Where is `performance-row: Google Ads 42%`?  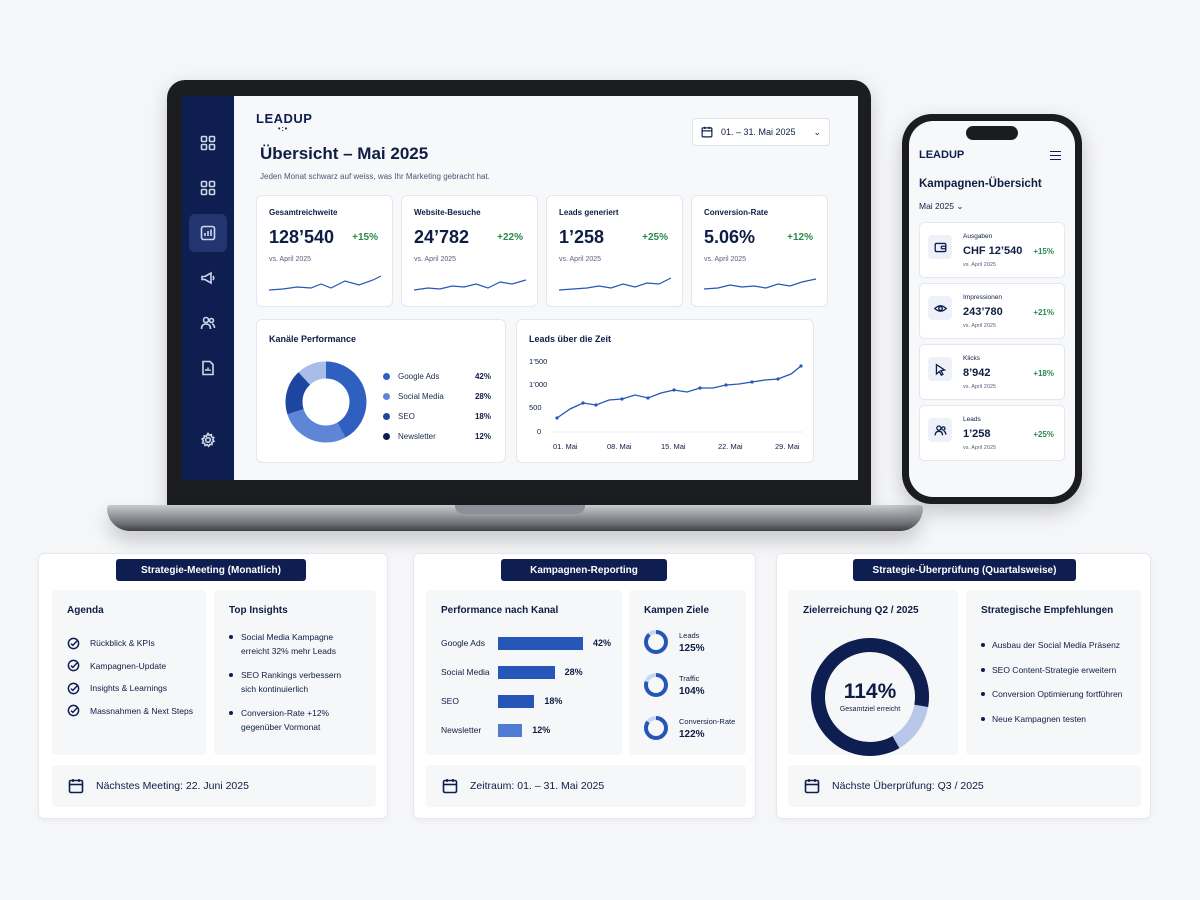 performance-row: Google Ads 42% is located at coordinates (526, 643).